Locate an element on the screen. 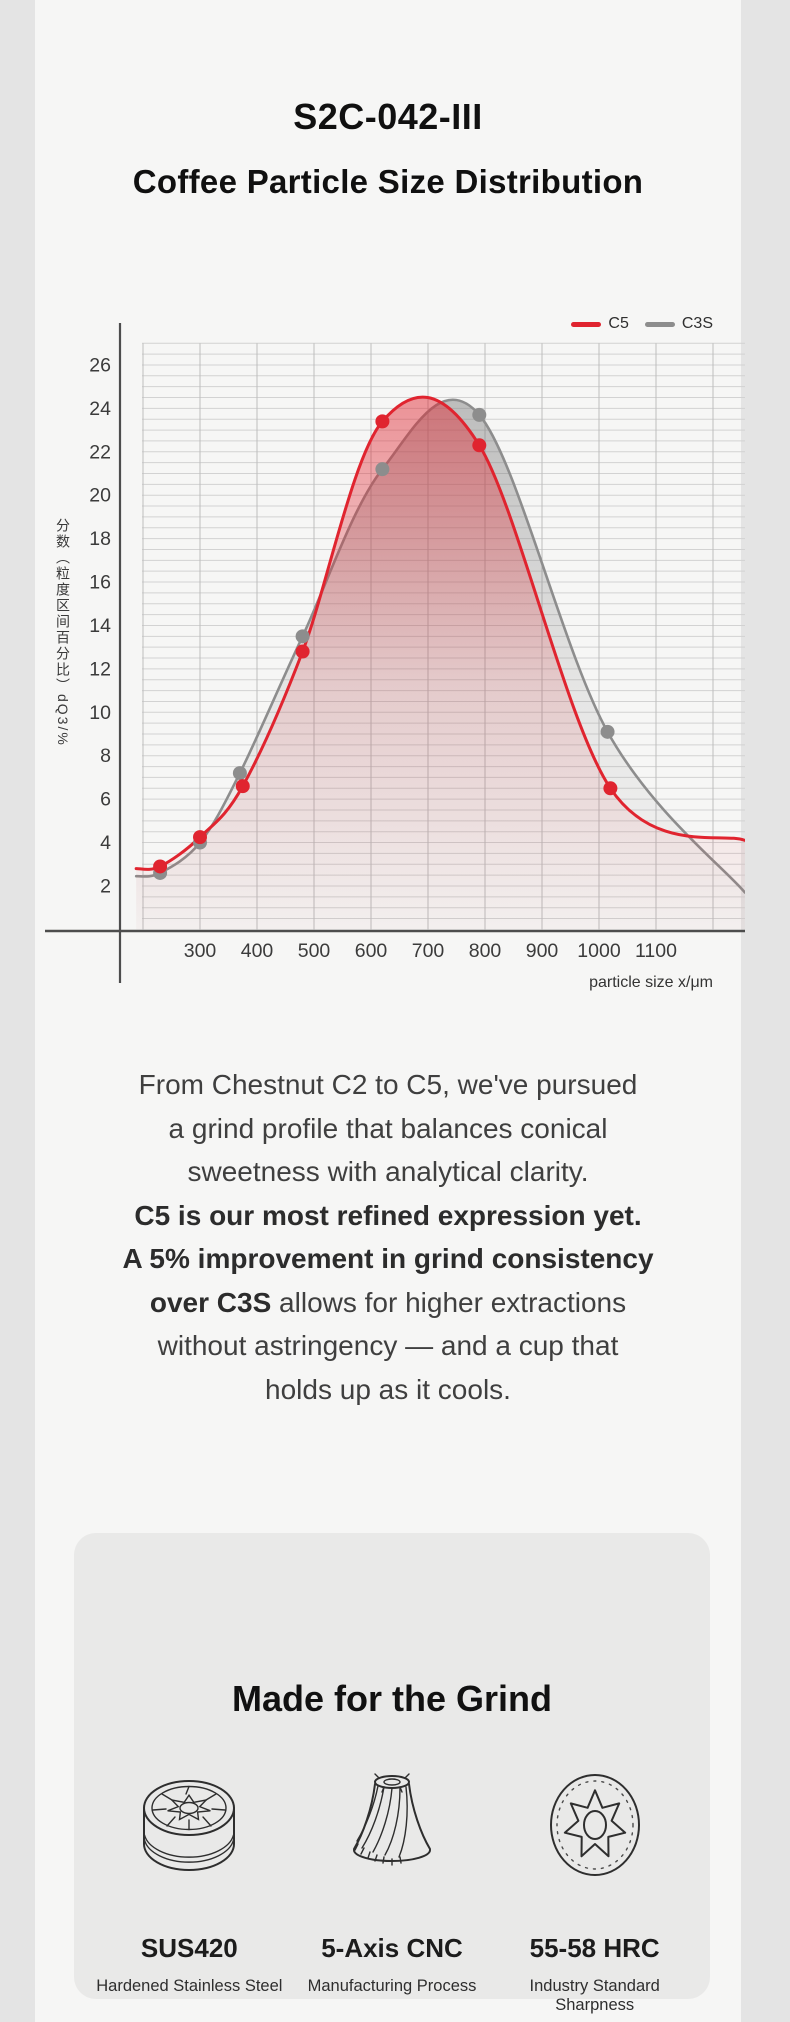 The image size is (790, 2022). feature-material: SUS420 Hardened Stainless Steel is located at coordinates (189, 1880).